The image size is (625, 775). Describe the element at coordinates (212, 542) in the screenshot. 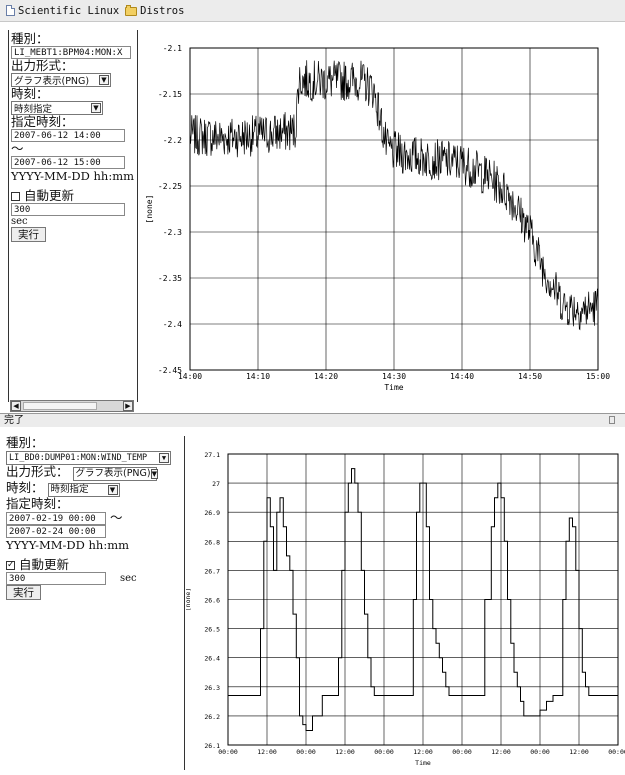

I see `y-tick-label: 26.8` at that location.